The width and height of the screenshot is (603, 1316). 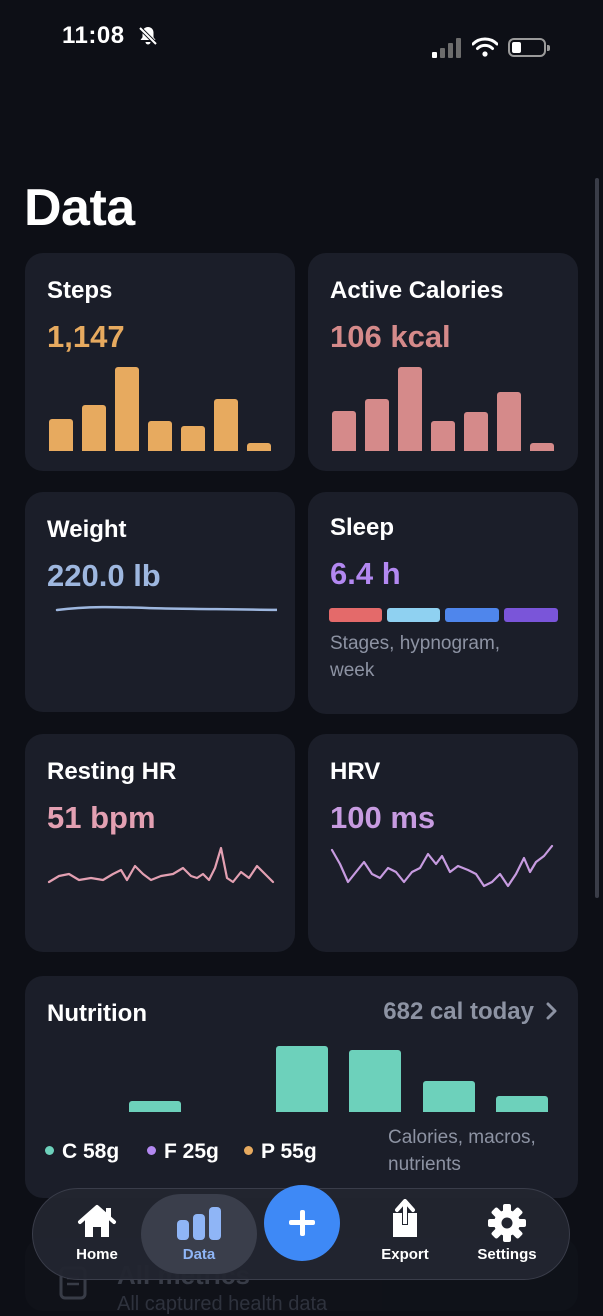 I want to click on sleep-stage-deep, so click(x=531, y=615).